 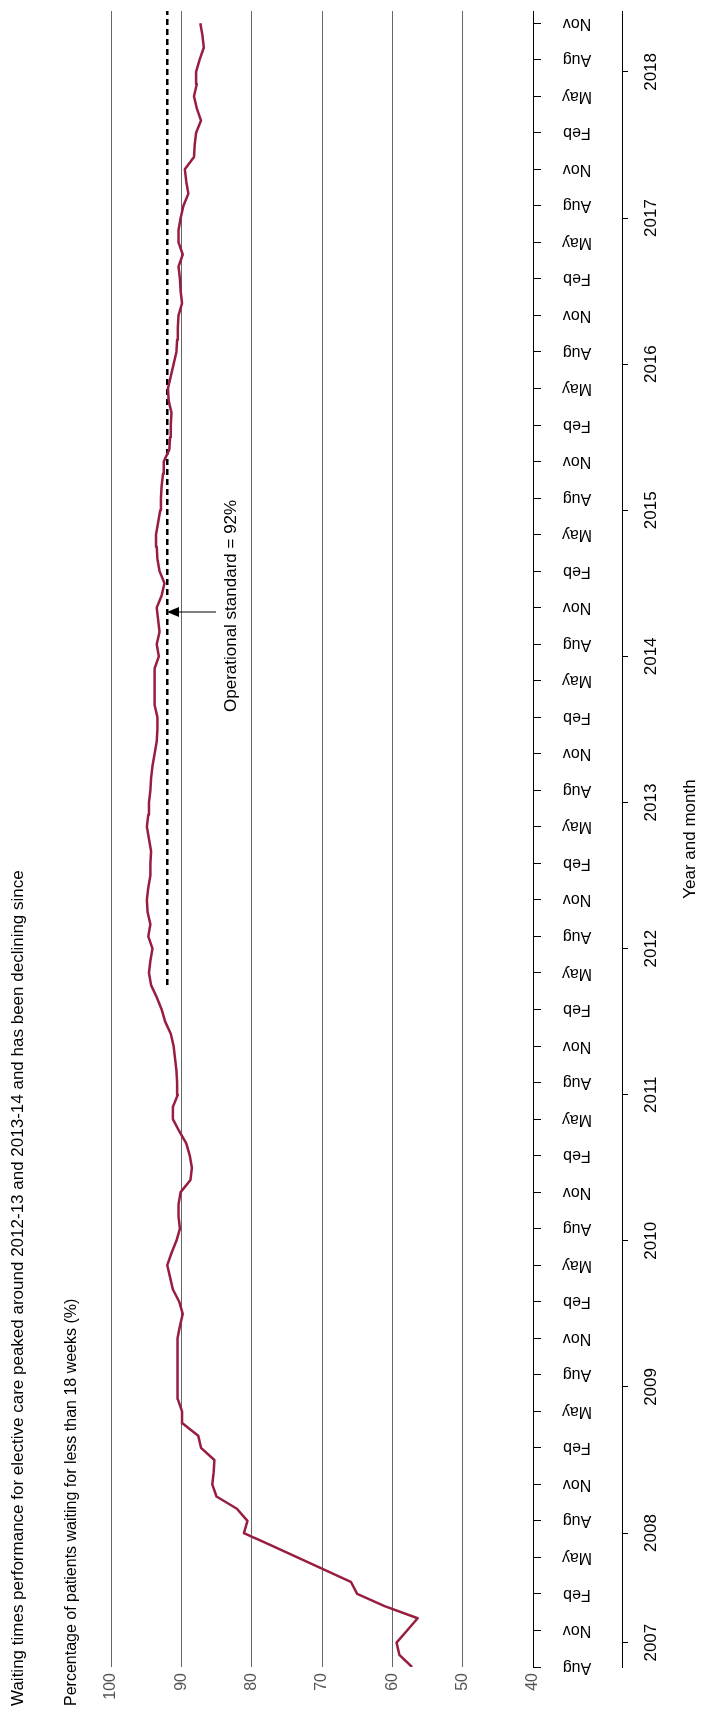 What do you see at coordinates (110, 1686) in the screenshot?
I see `x-tick-label: 100` at bounding box center [110, 1686].